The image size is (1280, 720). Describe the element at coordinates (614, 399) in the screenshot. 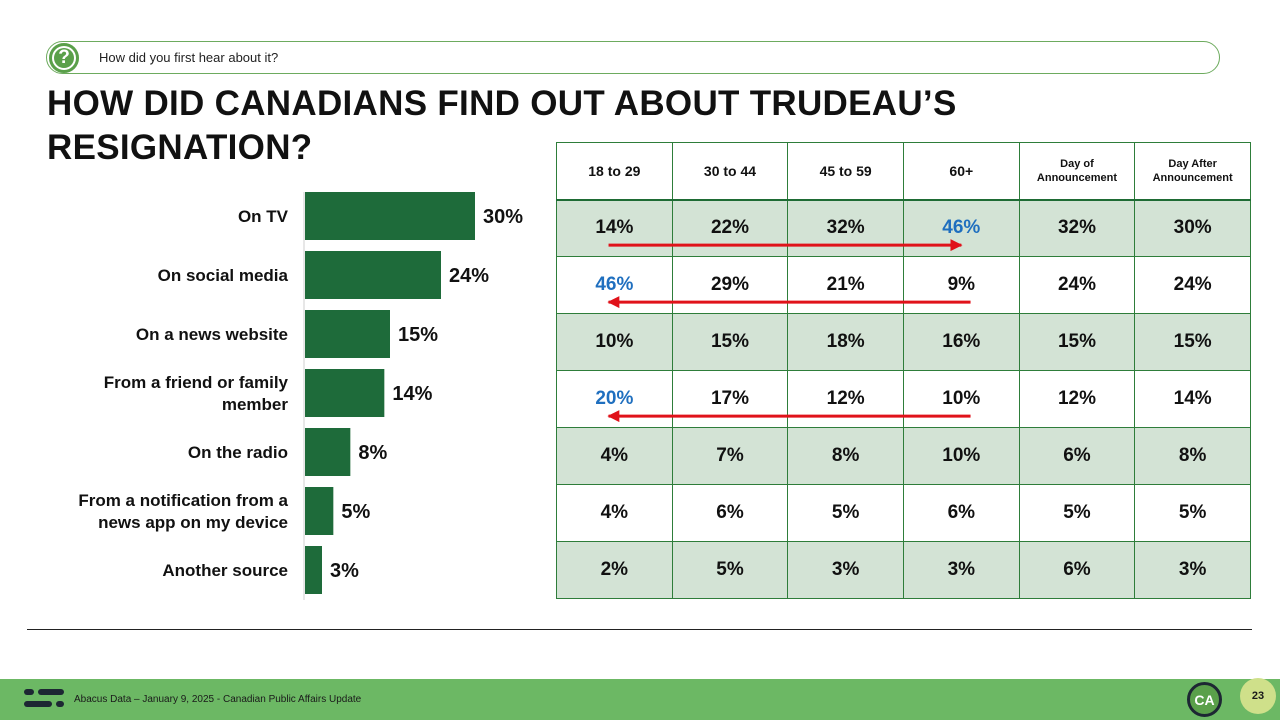

I see `table-cell: 20%` at that location.